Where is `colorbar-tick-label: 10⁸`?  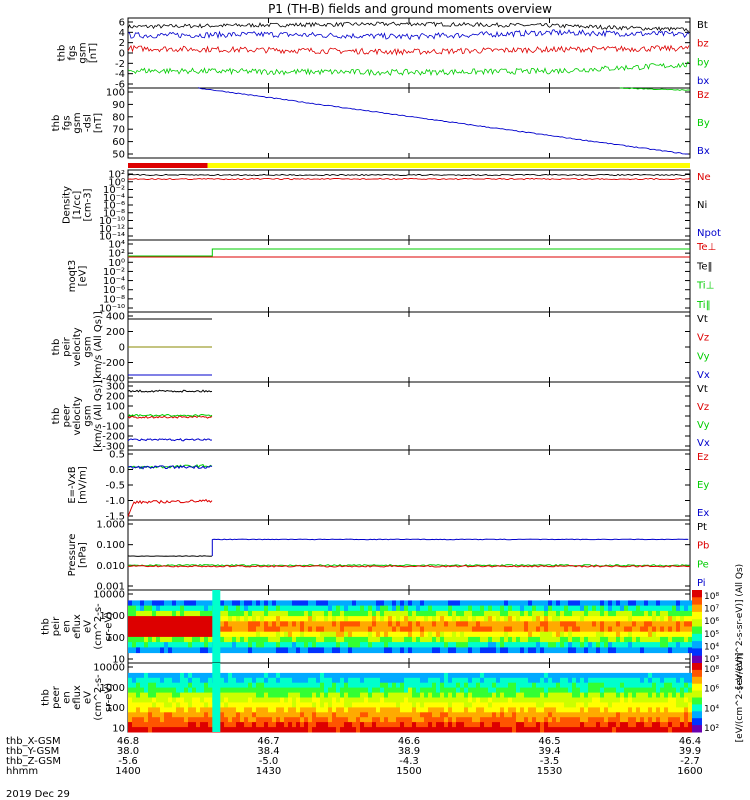 colorbar-tick-label: 10⁸ is located at coordinates (711, 670).